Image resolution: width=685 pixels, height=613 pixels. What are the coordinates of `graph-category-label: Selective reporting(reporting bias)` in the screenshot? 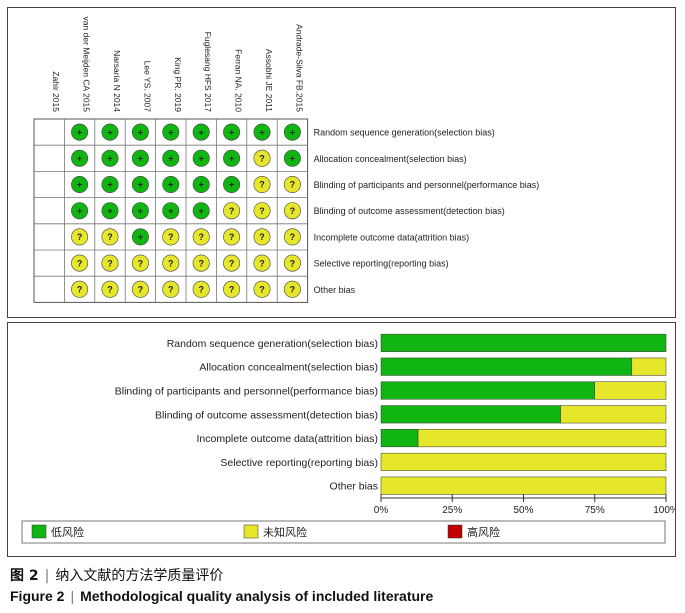 It's located at (299, 463).